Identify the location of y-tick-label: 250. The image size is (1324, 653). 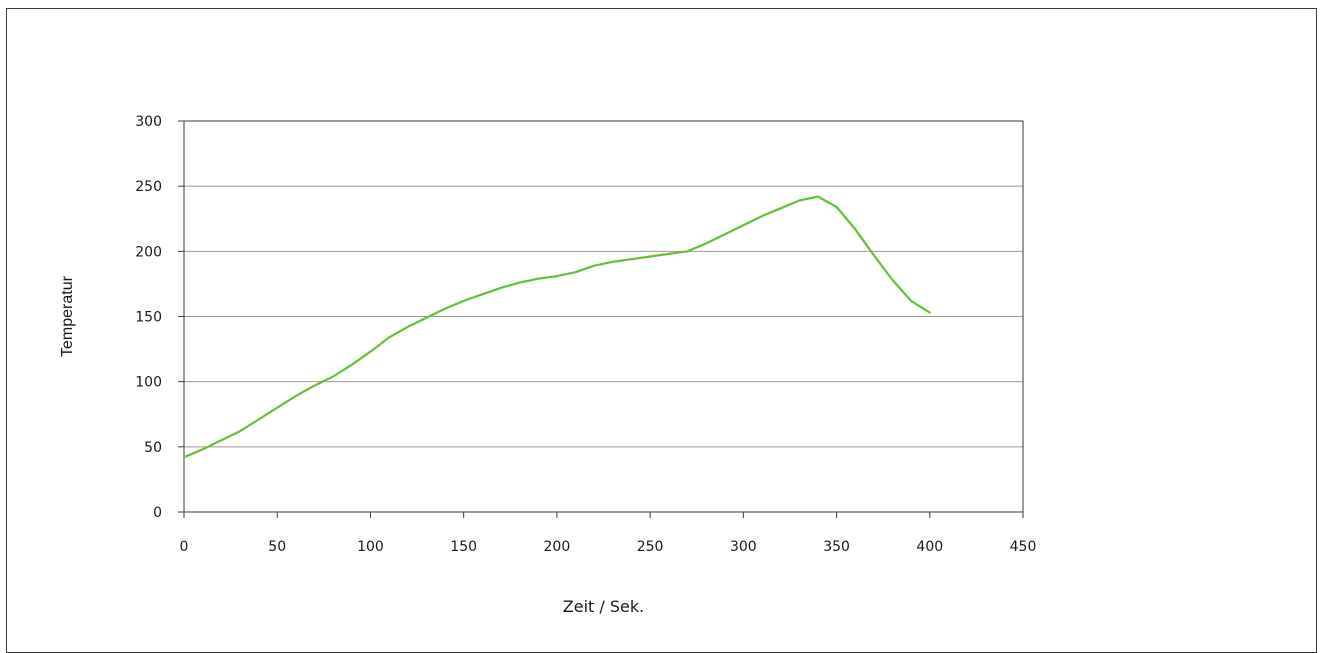
(148, 187).